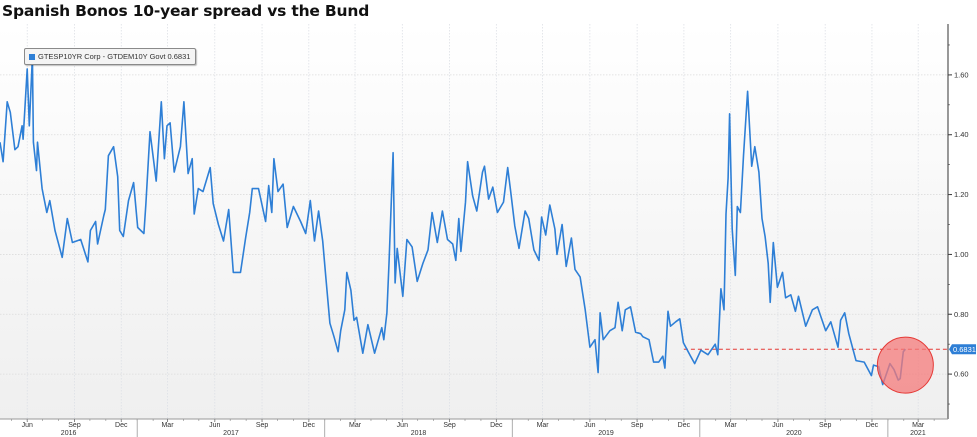 The image size is (977, 437). Describe the element at coordinates (918, 433) in the screenshot. I see `year-label: 2021` at that location.